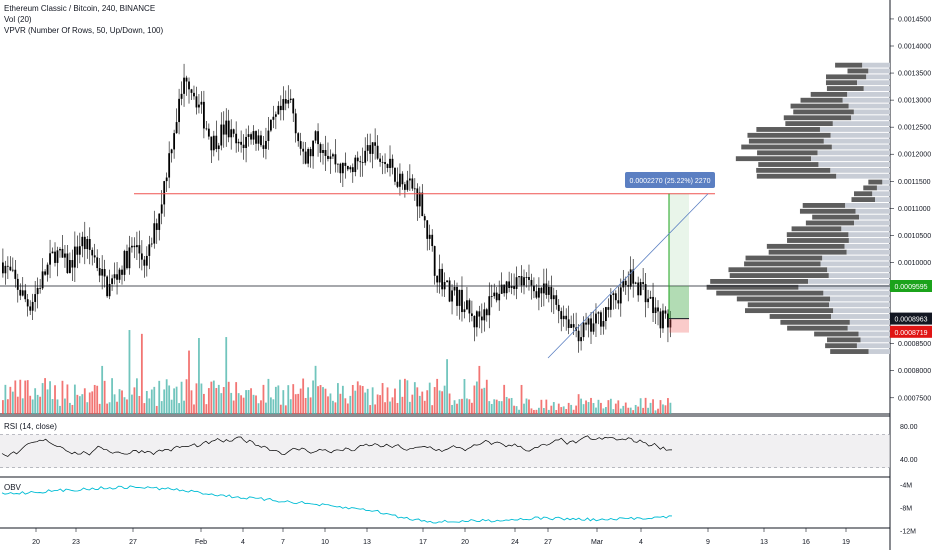 The image size is (932, 550). Describe the element at coordinates (18, 19) in the screenshot. I see `vol-legend: Vol (20)` at that location.